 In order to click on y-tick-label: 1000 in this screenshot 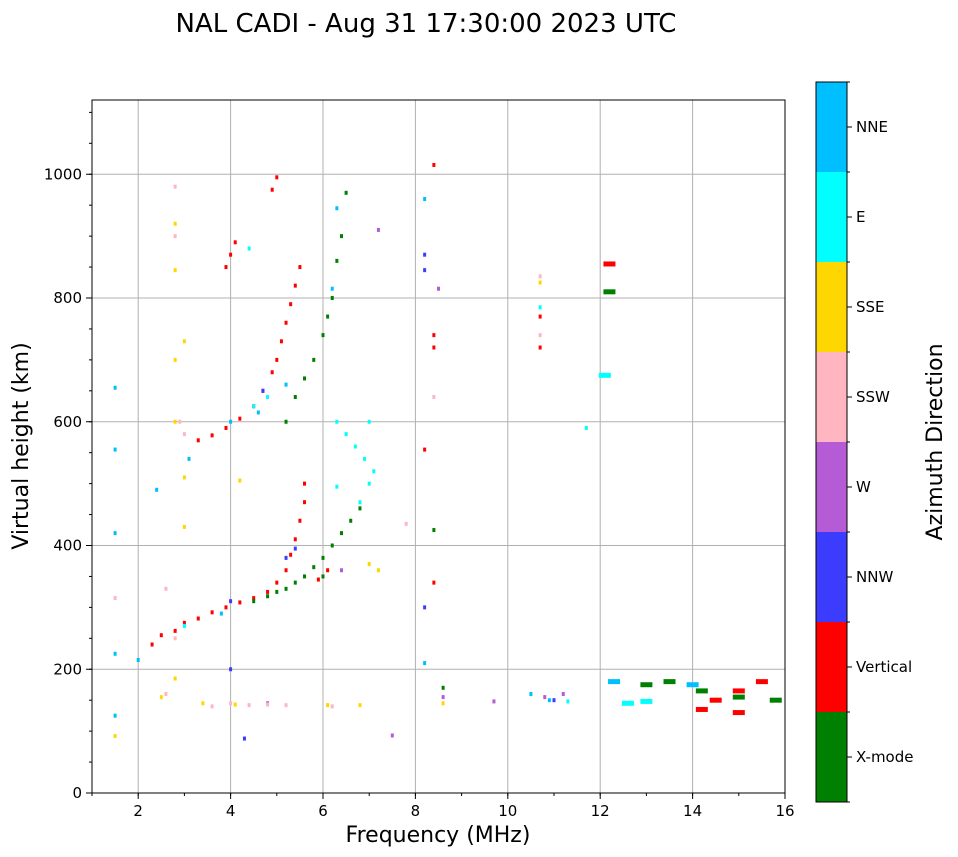, I will do `click(63, 174)`.